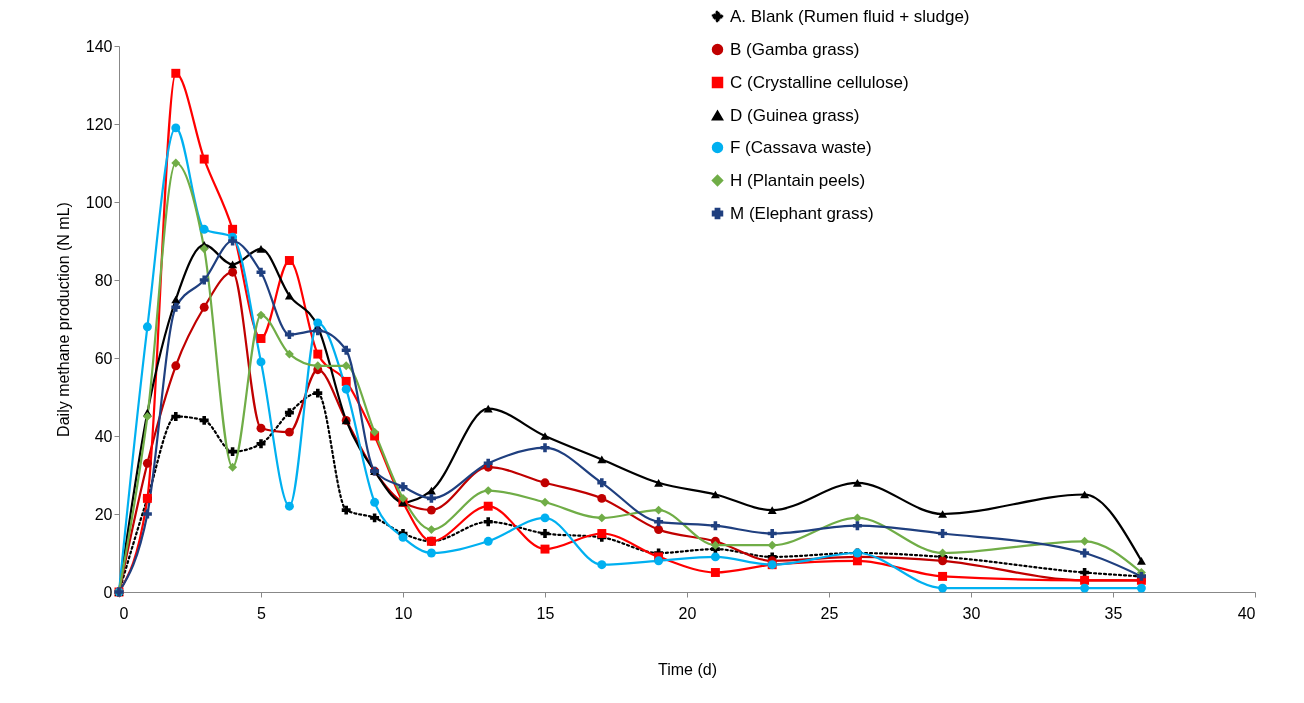 This screenshot has height=703, width=1304. What do you see at coordinates (124, 613) in the screenshot?
I see `x-tick-label: 0` at bounding box center [124, 613].